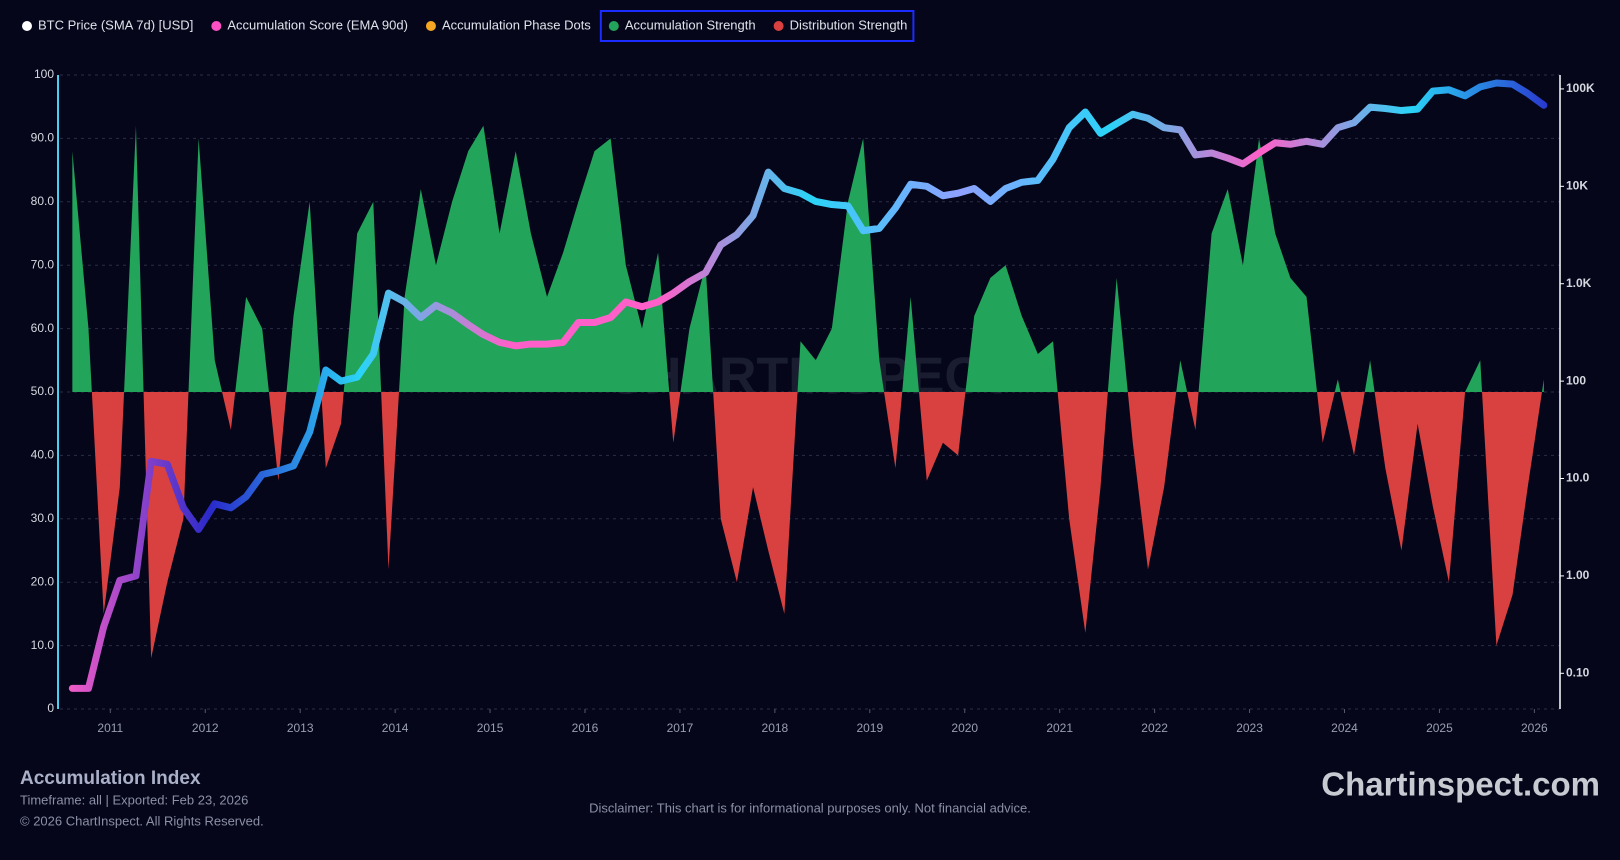  I want to click on y-tick-label: 100, so click(44, 74).